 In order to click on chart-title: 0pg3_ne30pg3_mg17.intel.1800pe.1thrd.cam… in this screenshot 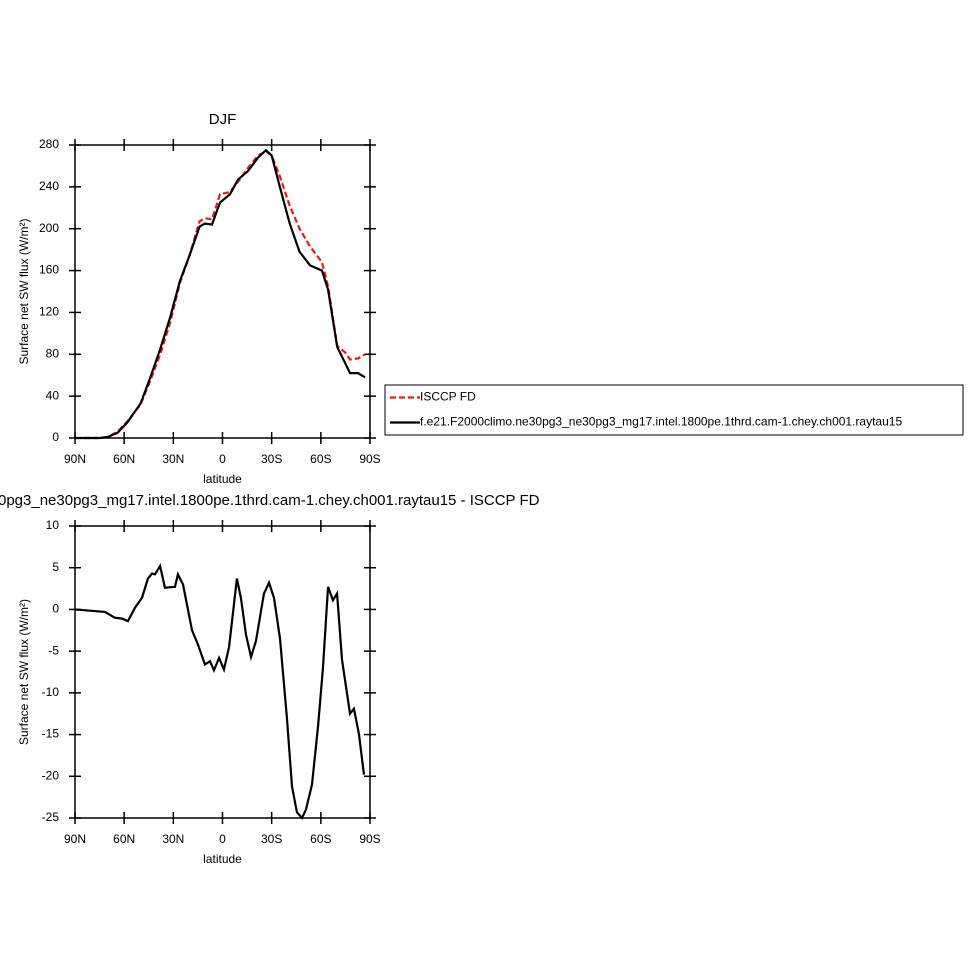, I will do `click(270, 500)`.